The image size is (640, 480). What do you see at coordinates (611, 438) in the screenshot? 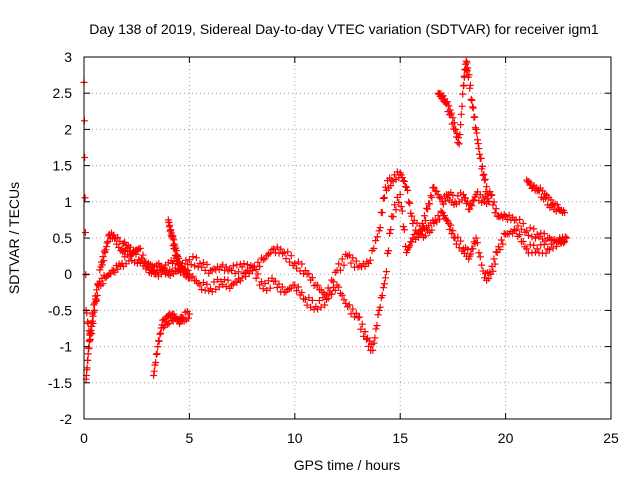
I see `x-tick-label: 25` at bounding box center [611, 438].